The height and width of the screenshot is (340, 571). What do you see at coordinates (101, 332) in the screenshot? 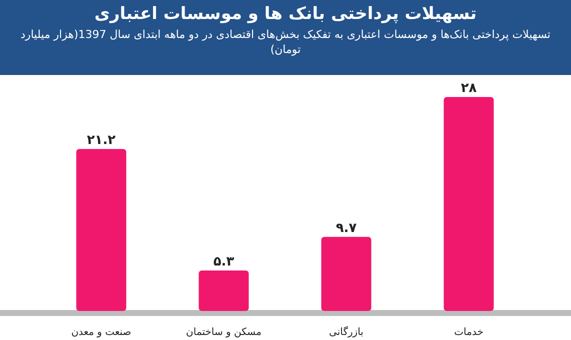
I see `x-tick-label: صنعت و معدن` at bounding box center [101, 332].